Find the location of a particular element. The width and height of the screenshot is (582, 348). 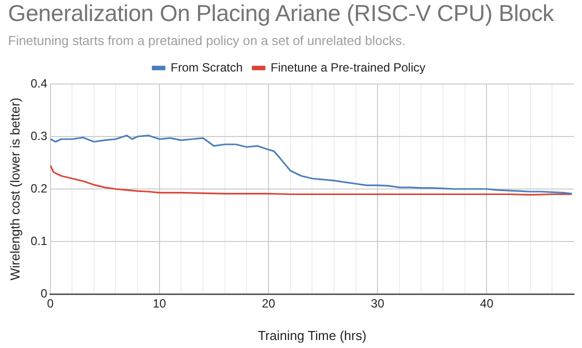

x-tick-label: 30 is located at coordinates (377, 303).